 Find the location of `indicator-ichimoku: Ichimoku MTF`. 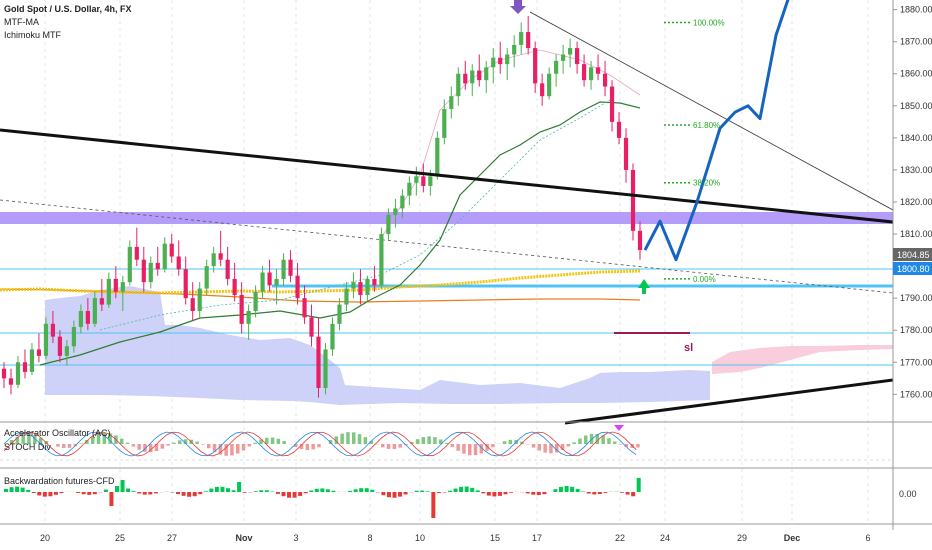

indicator-ichimoku: Ichimoku MTF is located at coordinates (33, 35).